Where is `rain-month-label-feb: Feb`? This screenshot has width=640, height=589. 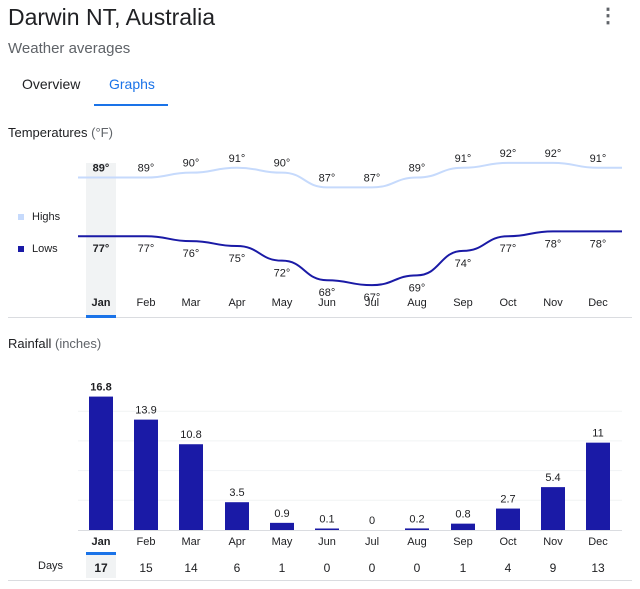 rain-month-label-feb: Feb is located at coordinates (146, 542).